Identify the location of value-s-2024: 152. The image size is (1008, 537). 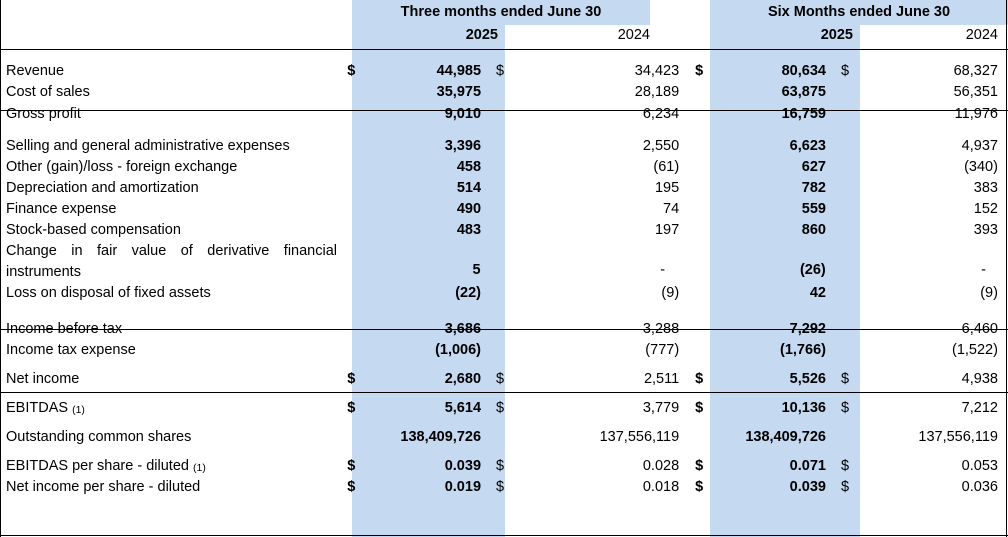
(985, 209).